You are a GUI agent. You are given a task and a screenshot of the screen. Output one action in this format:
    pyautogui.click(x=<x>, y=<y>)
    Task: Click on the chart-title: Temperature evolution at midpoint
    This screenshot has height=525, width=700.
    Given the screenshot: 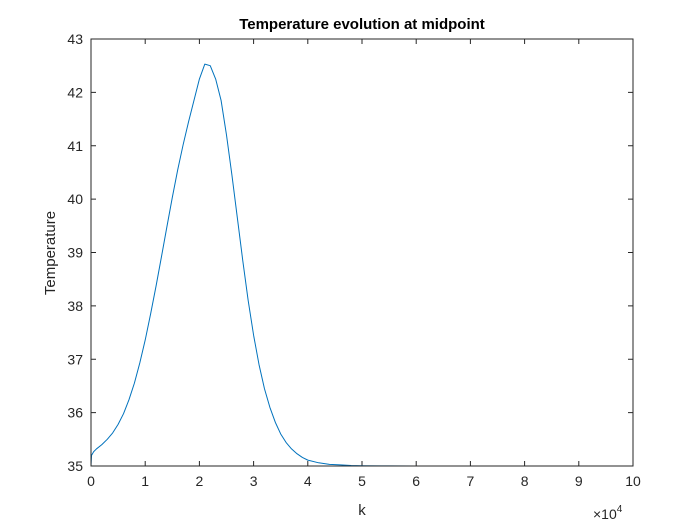 What is the action you would take?
    pyautogui.click(x=362, y=24)
    